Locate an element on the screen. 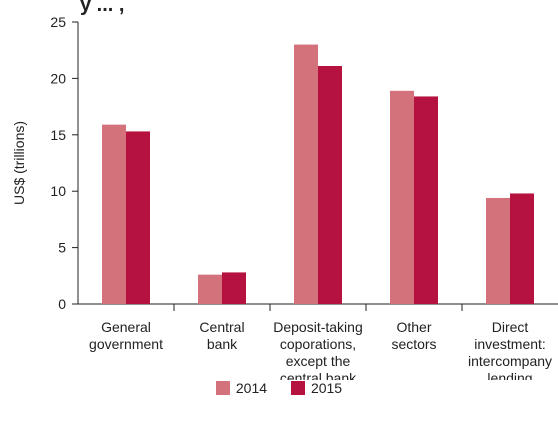  x-category-label: General is located at coordinates (126, 327).